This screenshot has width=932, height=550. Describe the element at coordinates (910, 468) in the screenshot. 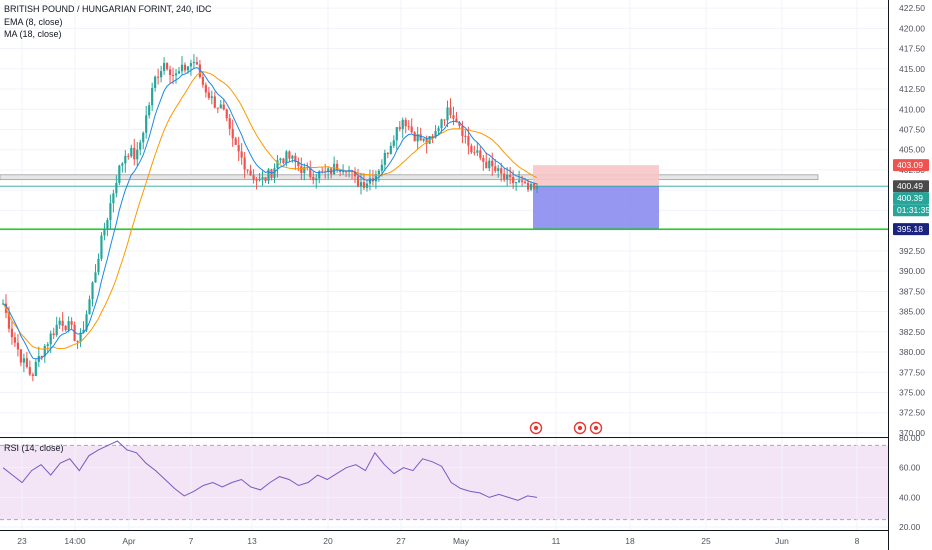

I see `rsi-tick-label: 60.00` at that location.